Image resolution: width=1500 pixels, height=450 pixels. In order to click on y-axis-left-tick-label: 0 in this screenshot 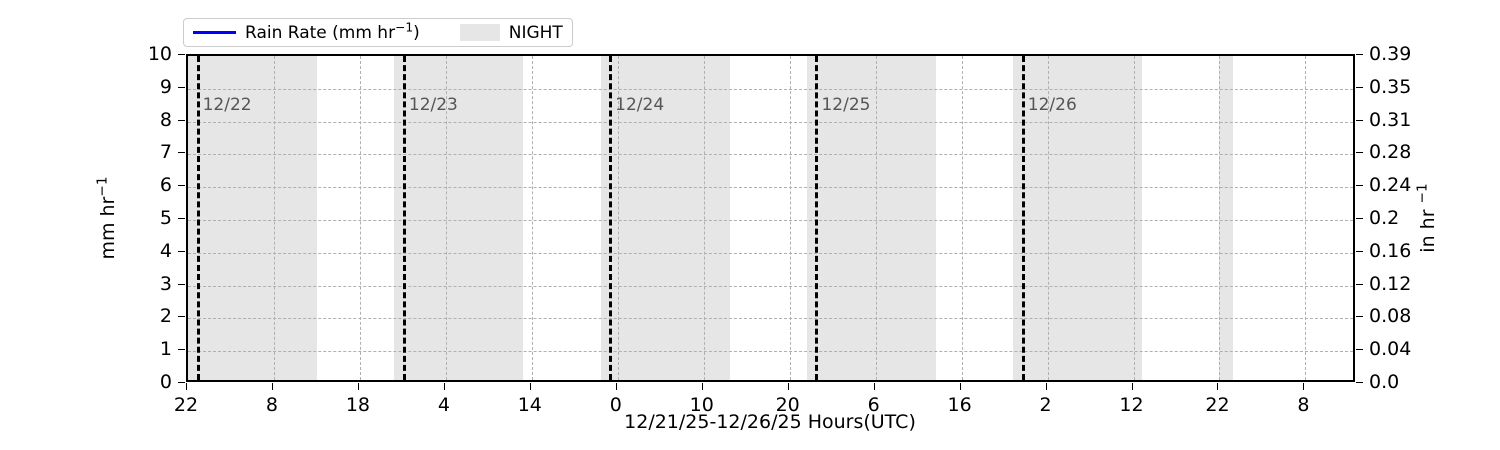, I will do `click(165, 382)`.